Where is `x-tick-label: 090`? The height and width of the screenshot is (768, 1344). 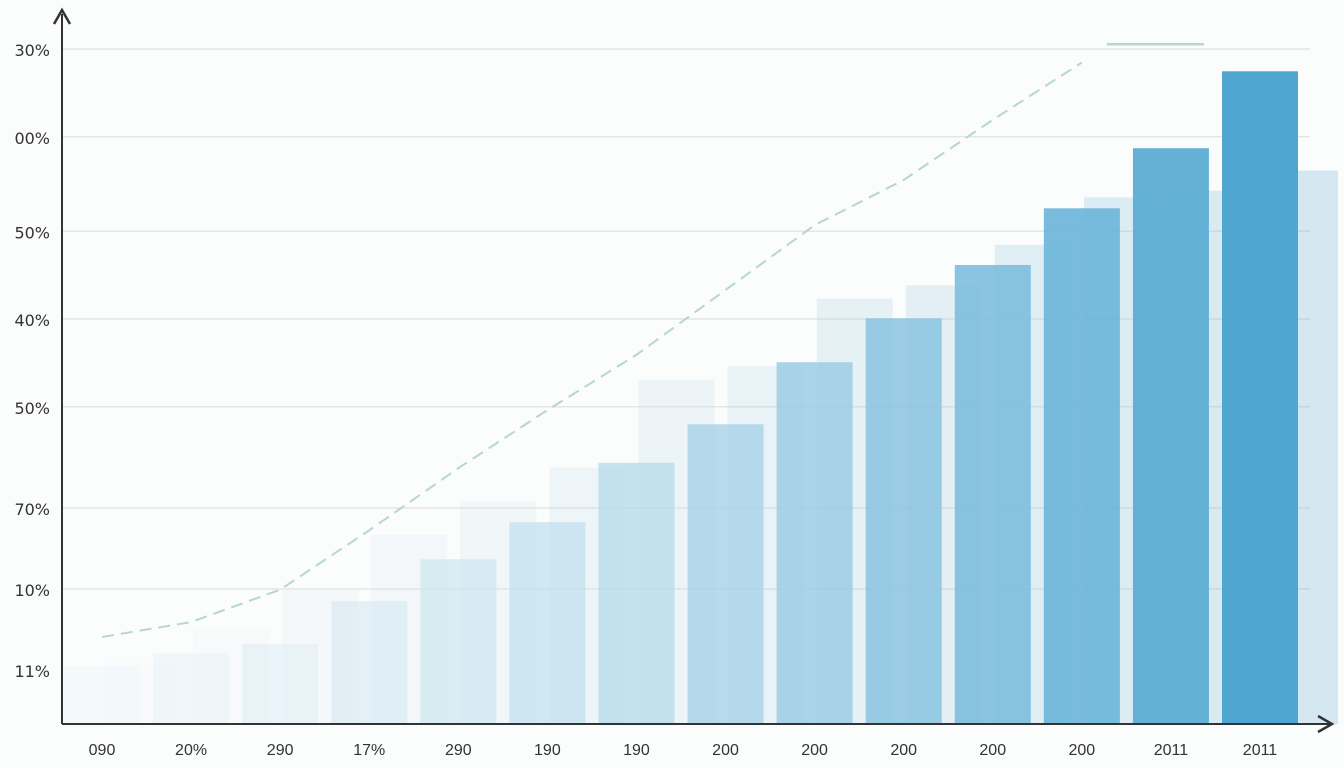
x-tick-label: 090 is located at coordinates (102, 750).